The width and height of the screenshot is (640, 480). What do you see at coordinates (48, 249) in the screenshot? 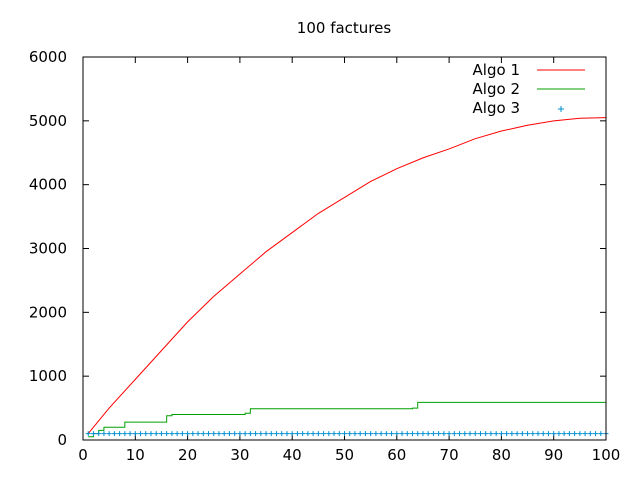
I see `y-tick-label: 3000` at bounding box center [48, 249].